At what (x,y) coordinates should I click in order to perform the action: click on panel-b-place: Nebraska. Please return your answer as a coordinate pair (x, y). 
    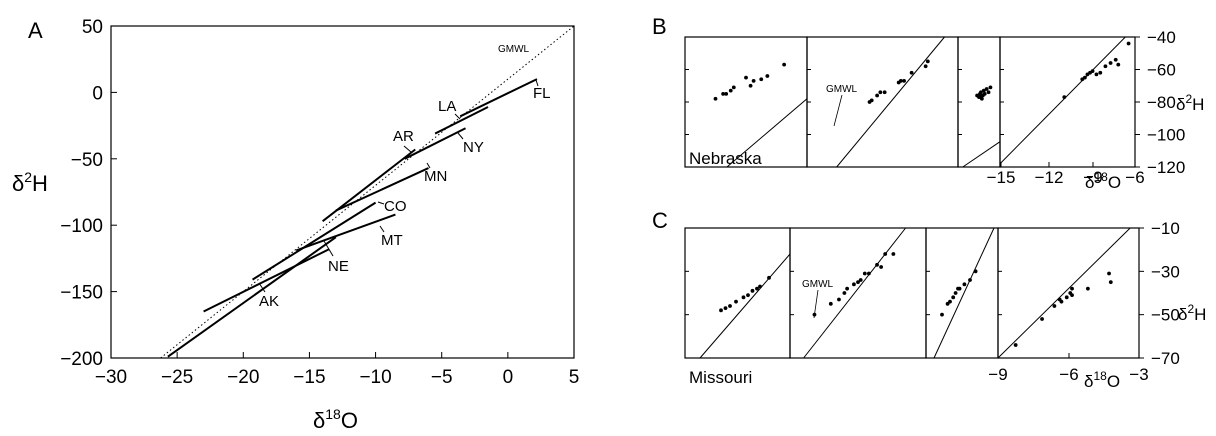
    Looking at the image, I should click on (725, 158).